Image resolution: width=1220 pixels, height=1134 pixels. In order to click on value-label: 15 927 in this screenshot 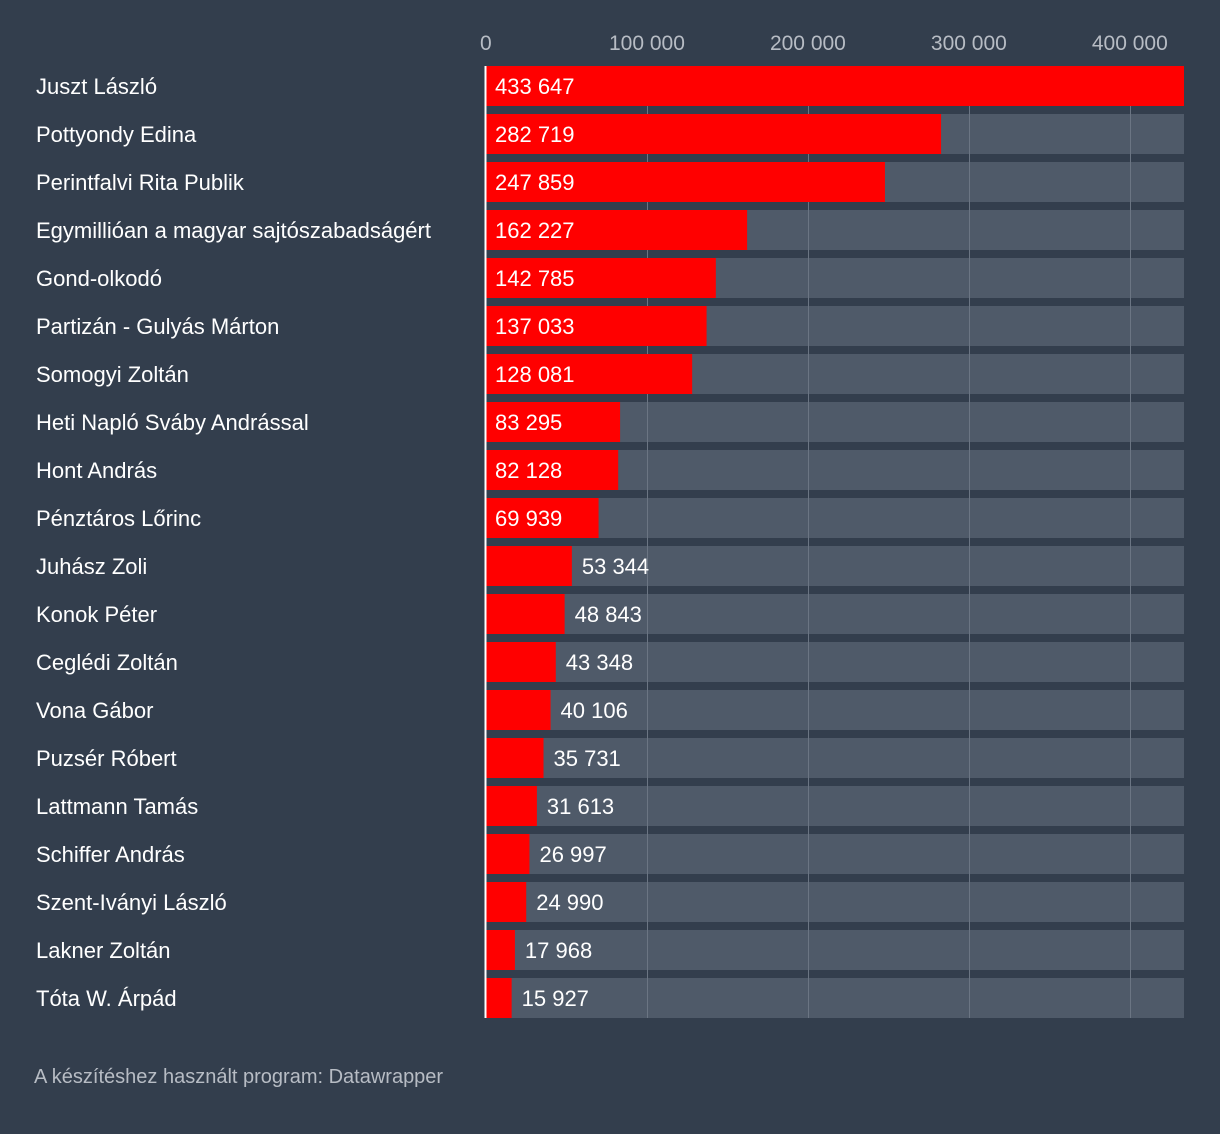, I will do `click(555, 998)`.